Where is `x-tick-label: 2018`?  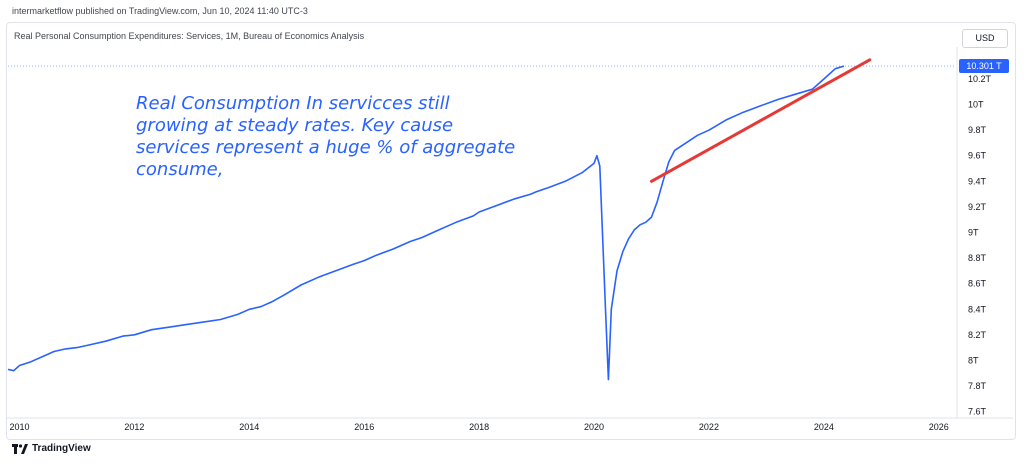
x-tick-label: 2018 is located at coordinates (479, 427).